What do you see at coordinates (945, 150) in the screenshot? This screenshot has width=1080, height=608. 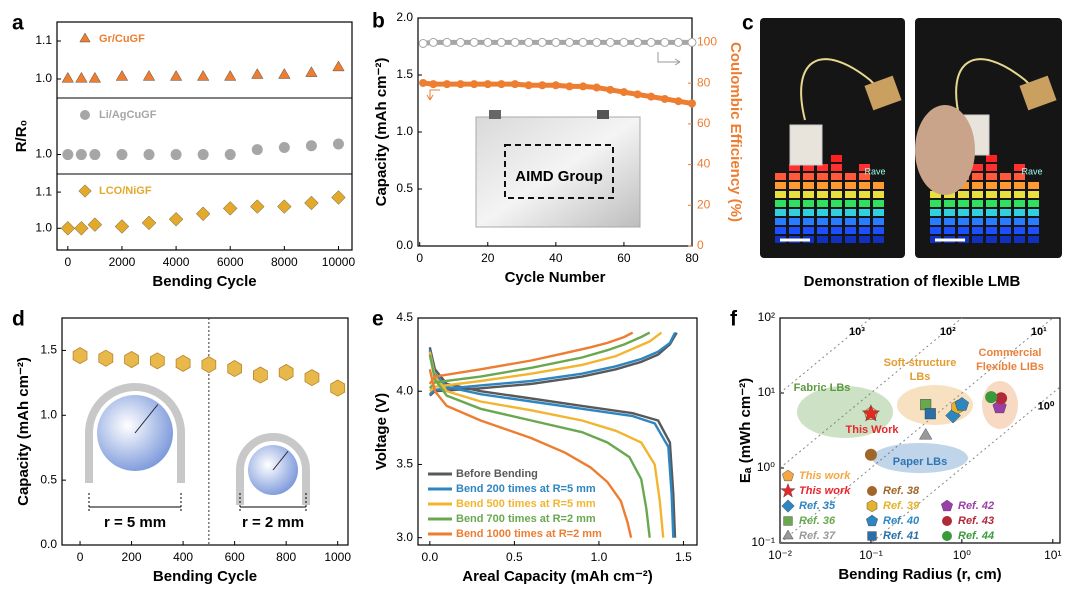 I see `hand` at bounding box center [945, 150].